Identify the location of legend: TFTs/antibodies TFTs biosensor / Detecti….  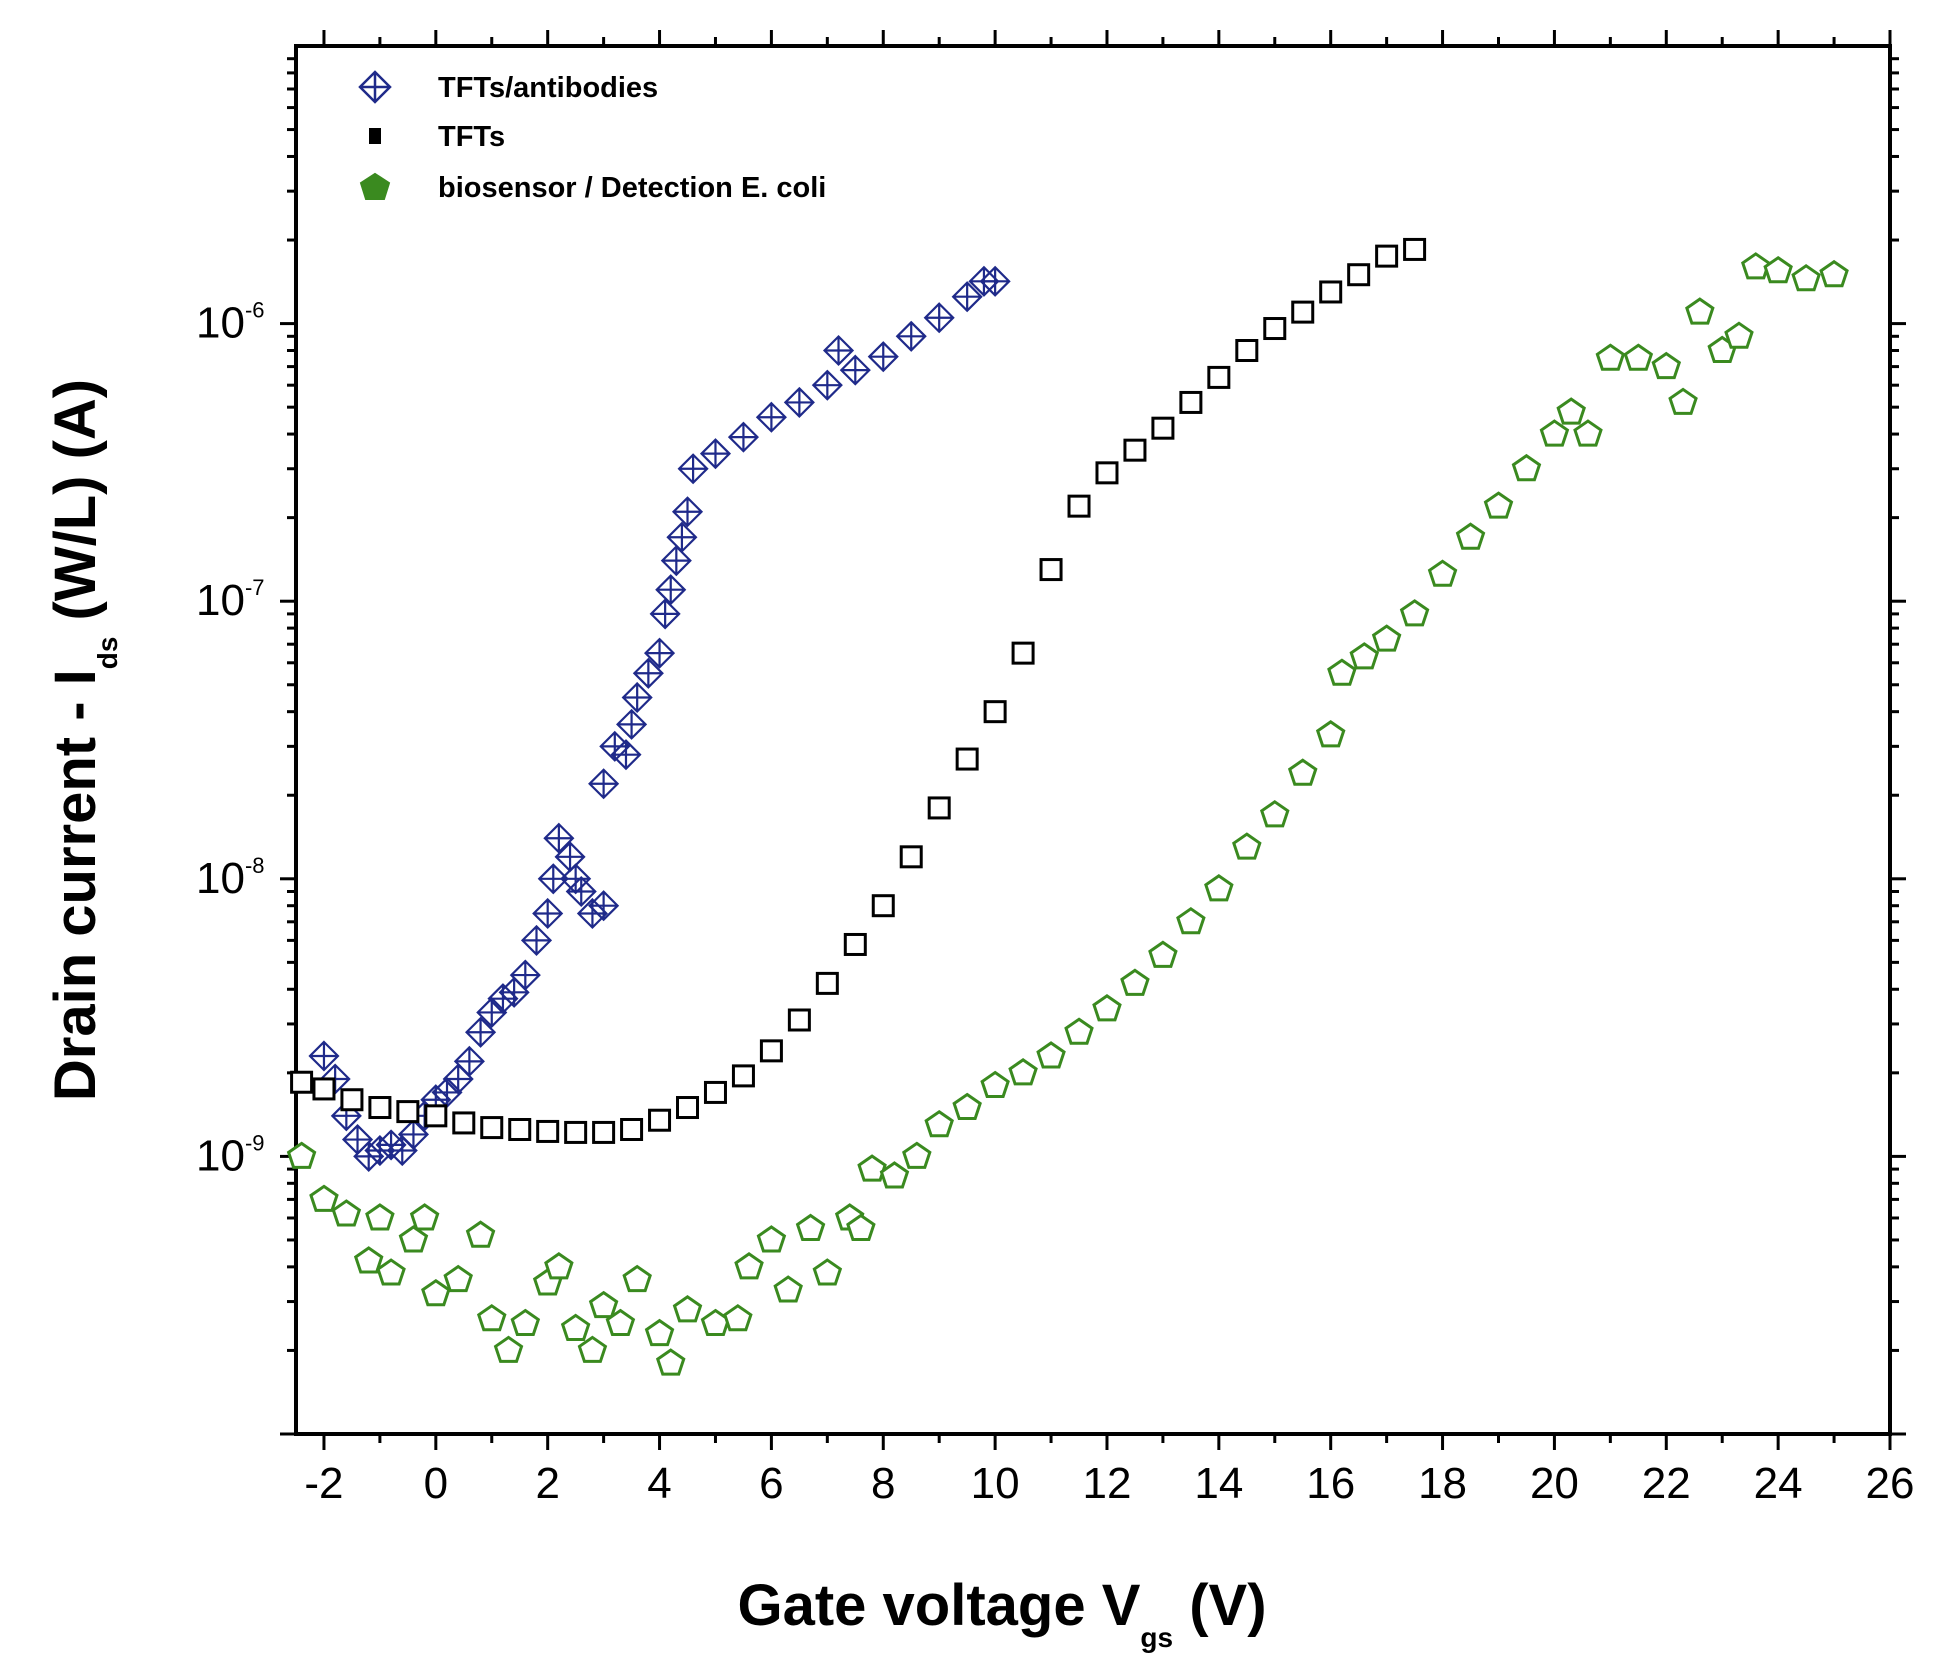
(592, 137).